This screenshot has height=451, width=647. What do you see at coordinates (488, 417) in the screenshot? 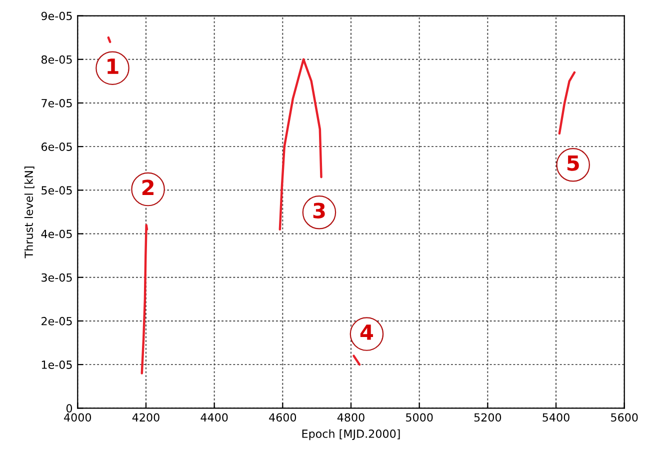
I see `x-tick-label: 5200` at bounding box center [488, 417].